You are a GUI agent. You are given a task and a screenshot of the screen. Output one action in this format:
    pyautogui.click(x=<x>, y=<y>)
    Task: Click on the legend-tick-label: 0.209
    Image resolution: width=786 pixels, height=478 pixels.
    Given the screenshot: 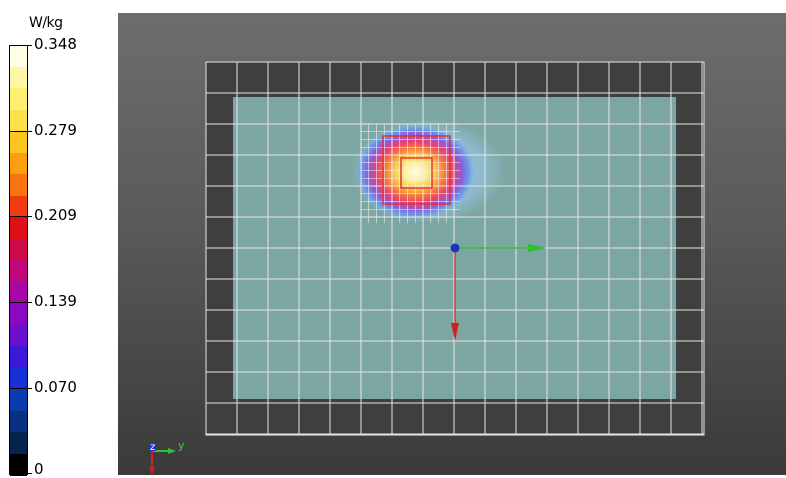 What is the action you would take?
    pyautogui.click(x=55, y=215)
    